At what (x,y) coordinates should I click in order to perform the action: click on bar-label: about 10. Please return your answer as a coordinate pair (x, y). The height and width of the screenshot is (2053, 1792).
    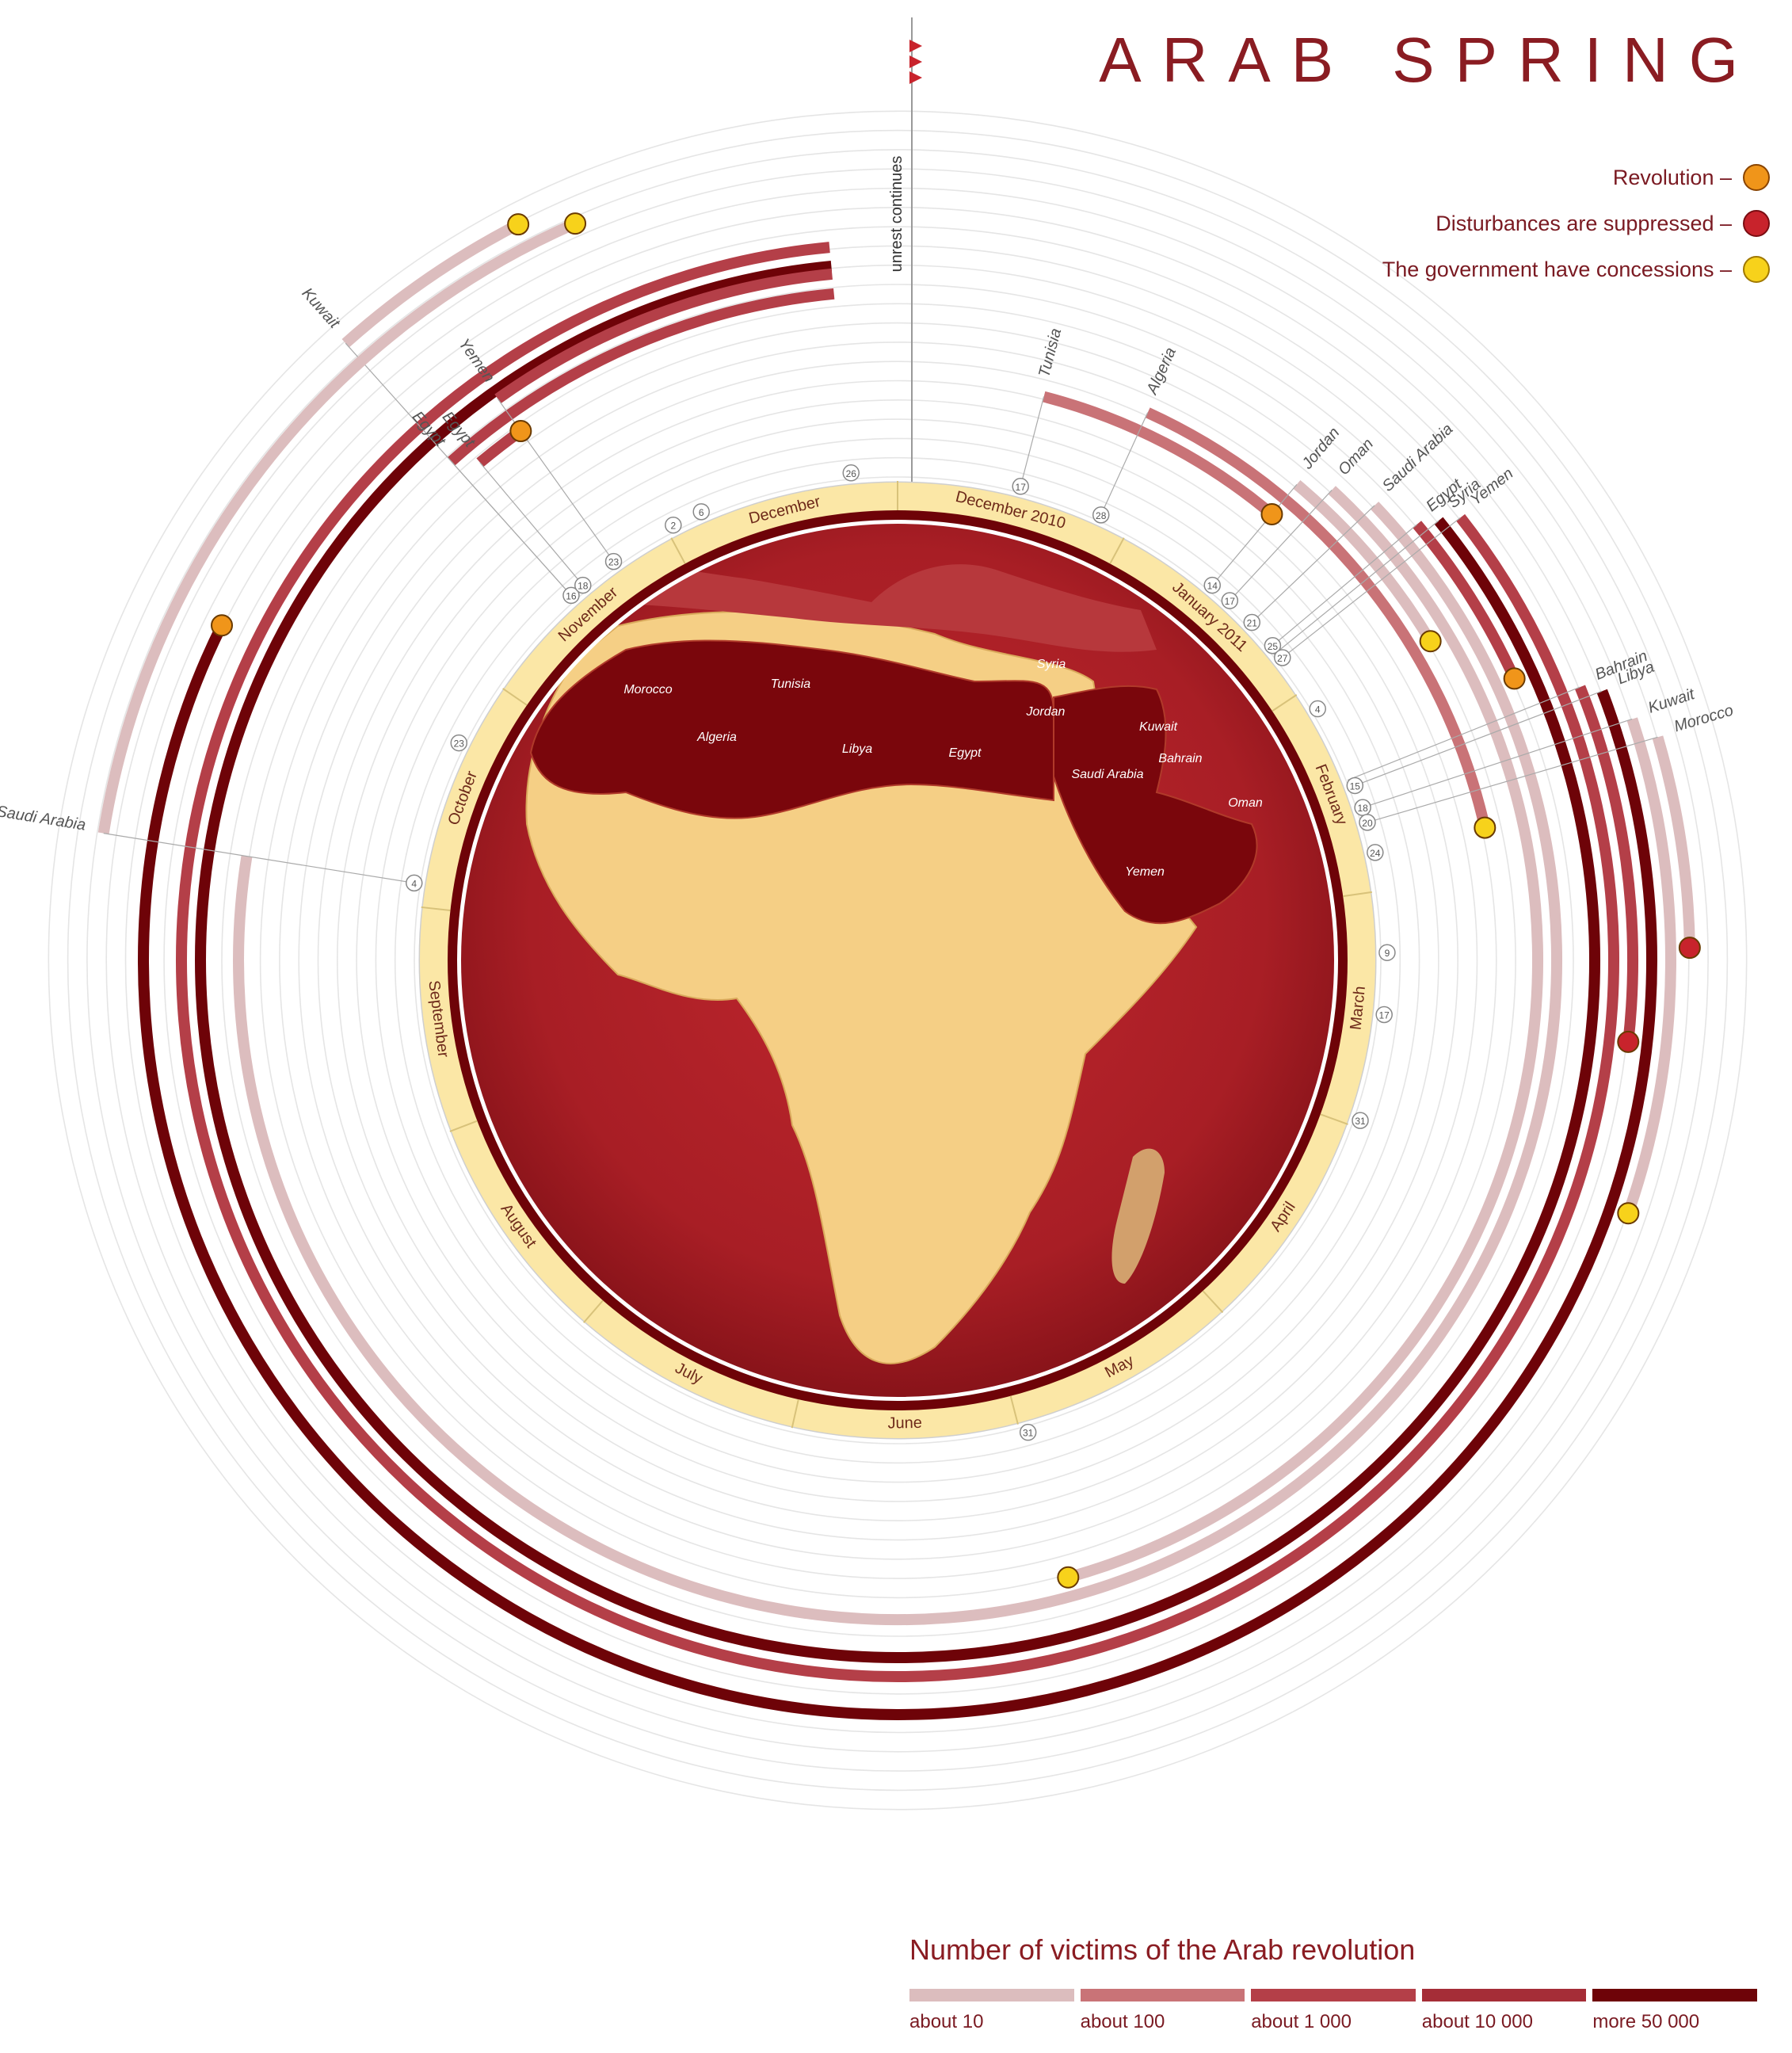
    Looking at the image, I should click on (947, 2021).